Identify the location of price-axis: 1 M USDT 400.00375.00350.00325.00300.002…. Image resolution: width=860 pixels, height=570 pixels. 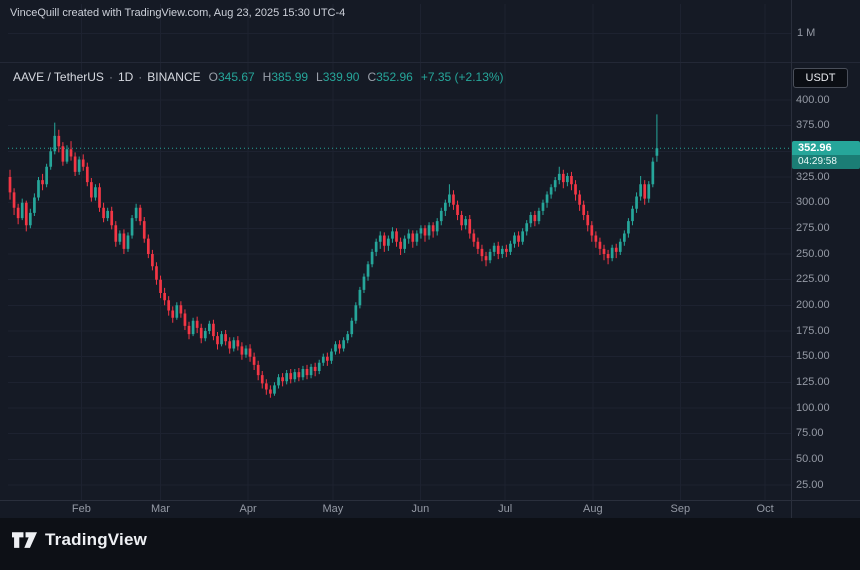
(826, 259).